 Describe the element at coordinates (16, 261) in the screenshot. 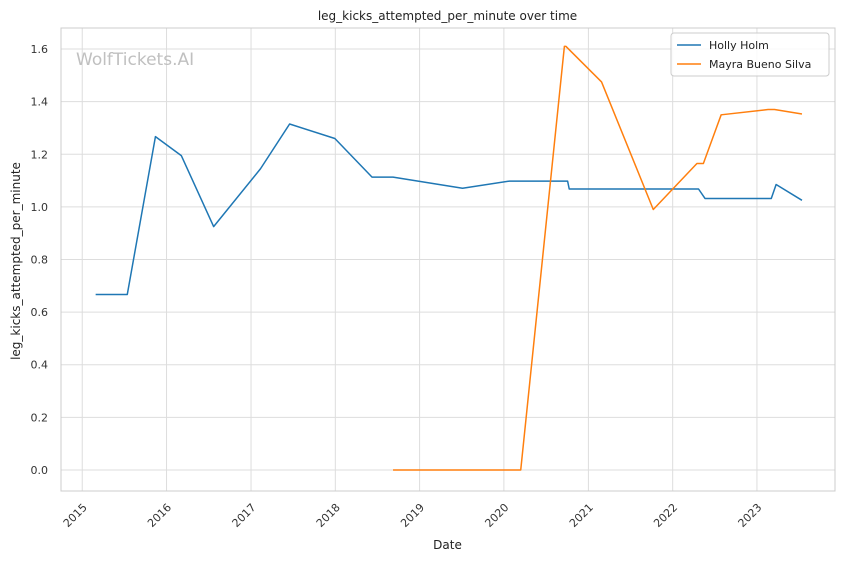

I see `y-axis-label: leg_kicks_attempted_per_minute` at that location.